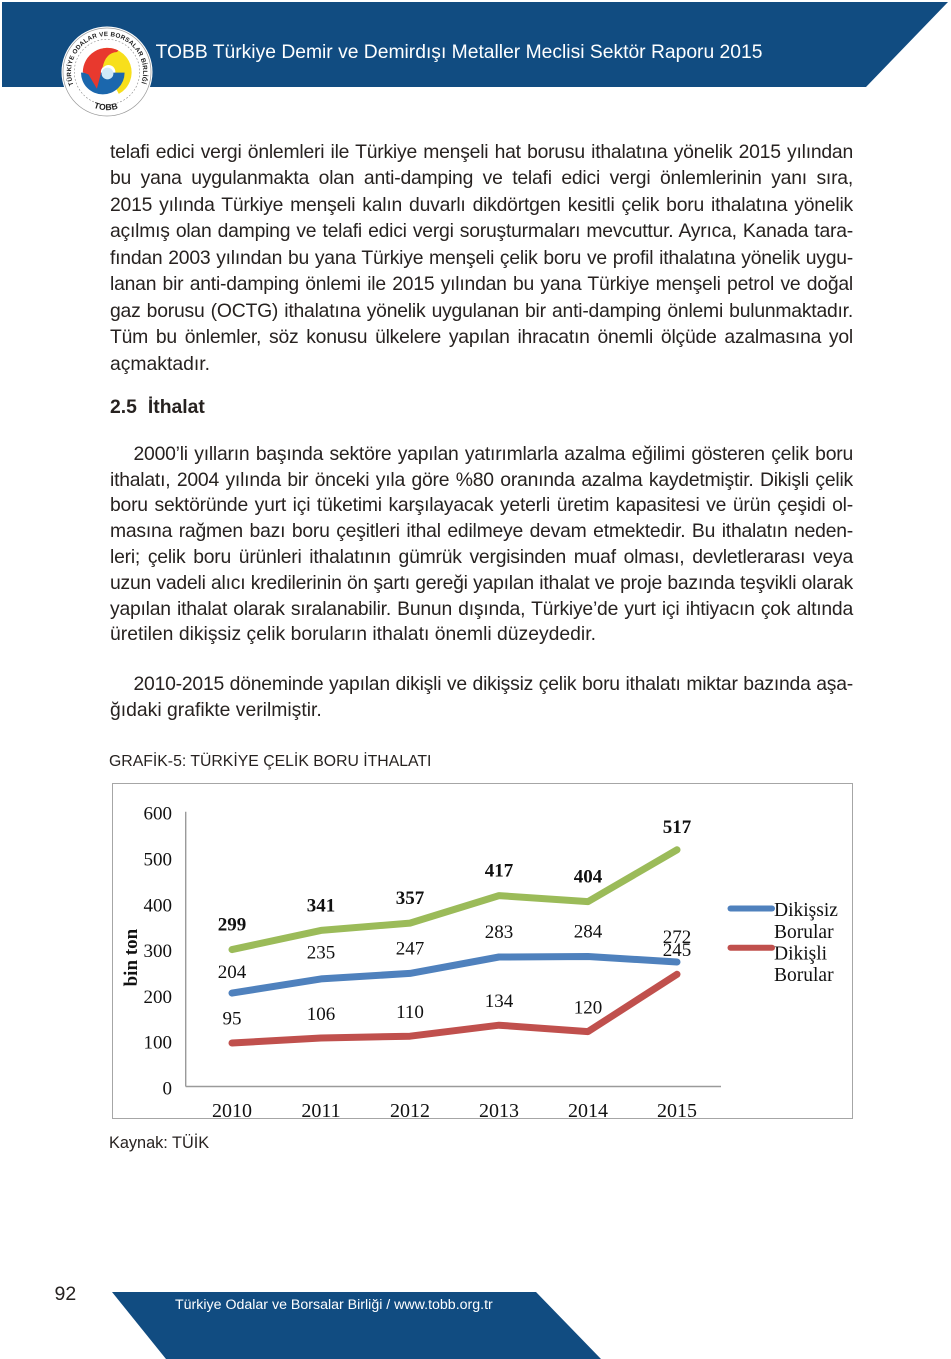 This screenshot has height=1359, width=951. What do you see at coordinates (410, 898) in the screenshot?
I see `svg-text: 357` at bounding box center [410, 898].